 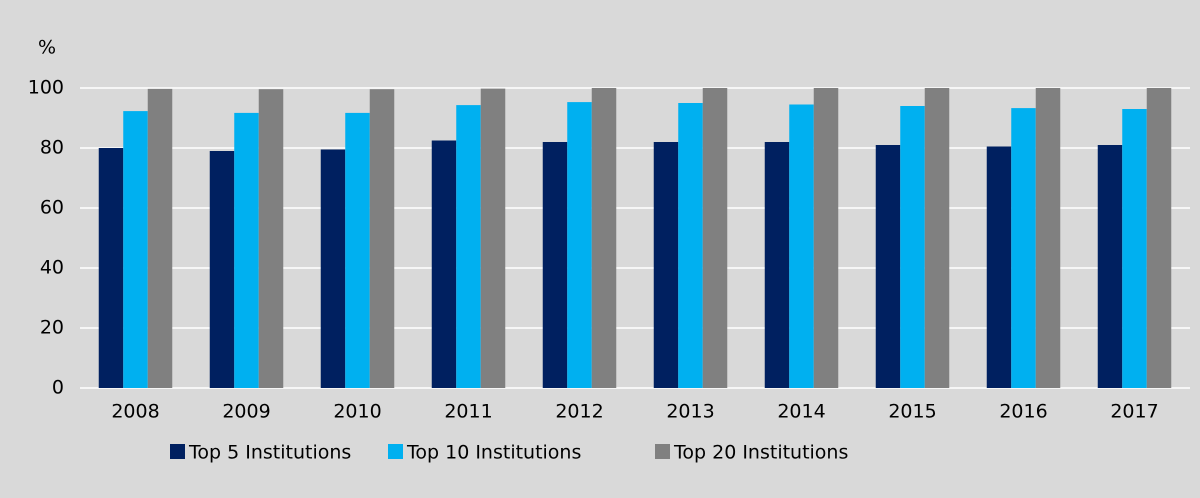 I want to click on y-tick-label: 20, so click(x=52, y=328).